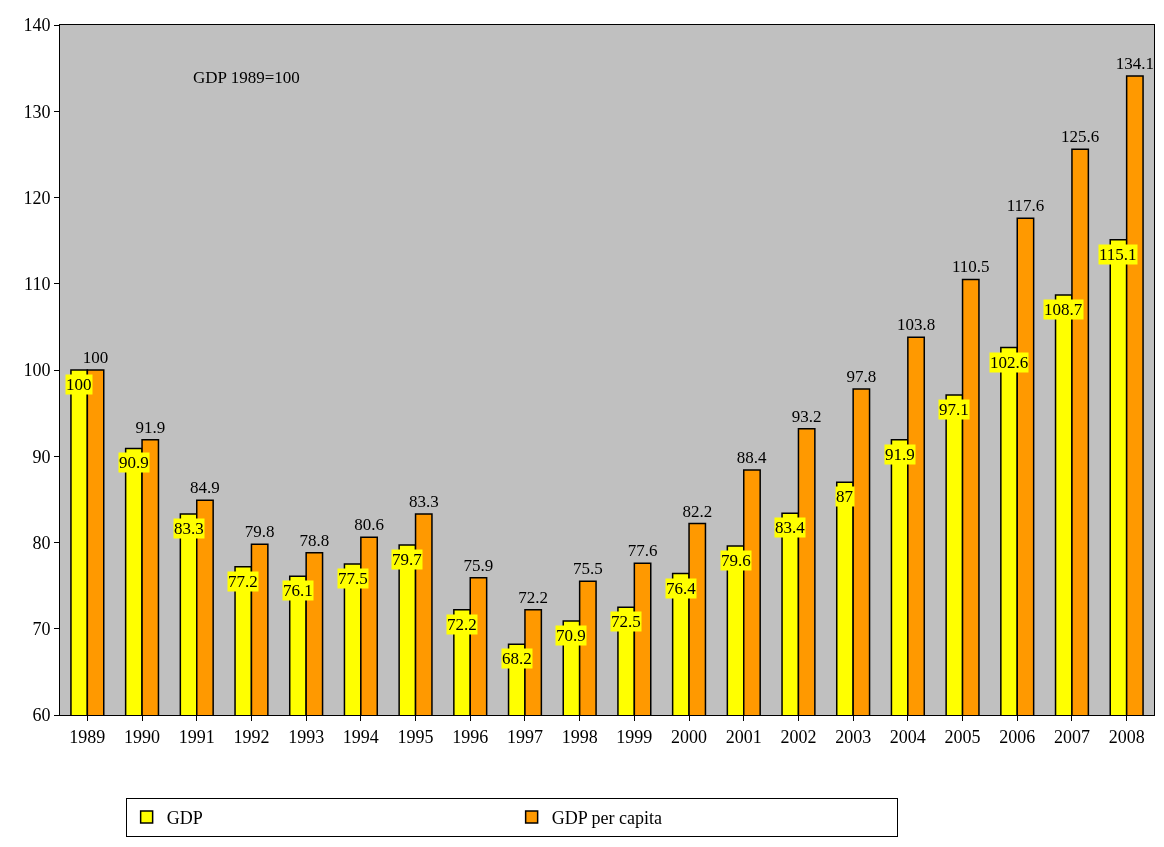 This screenshot has height=847, width=1164. What do you see at coordinates (243, 581) in the screenshot?
I see `data-label: 77.2` at bounding box center [243, 581].